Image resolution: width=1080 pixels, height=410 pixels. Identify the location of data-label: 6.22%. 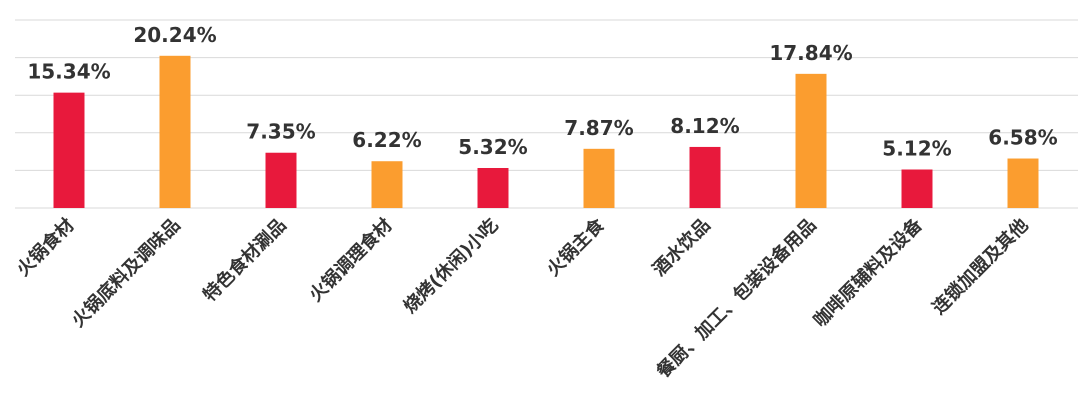
(386, 140).